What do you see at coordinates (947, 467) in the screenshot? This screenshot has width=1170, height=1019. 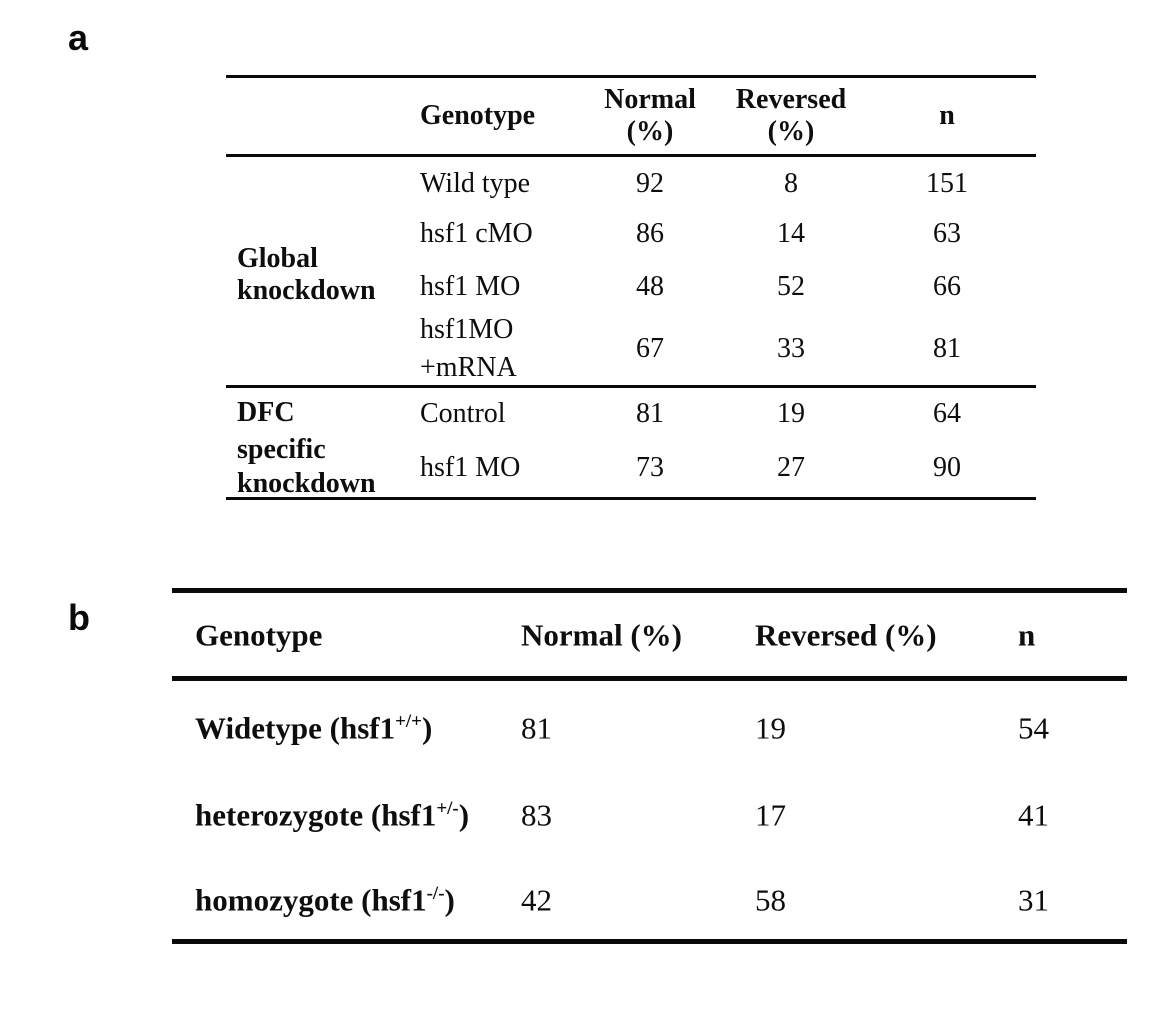 I see `table-a-cell-n: 90` at bounding box center [947, 467].